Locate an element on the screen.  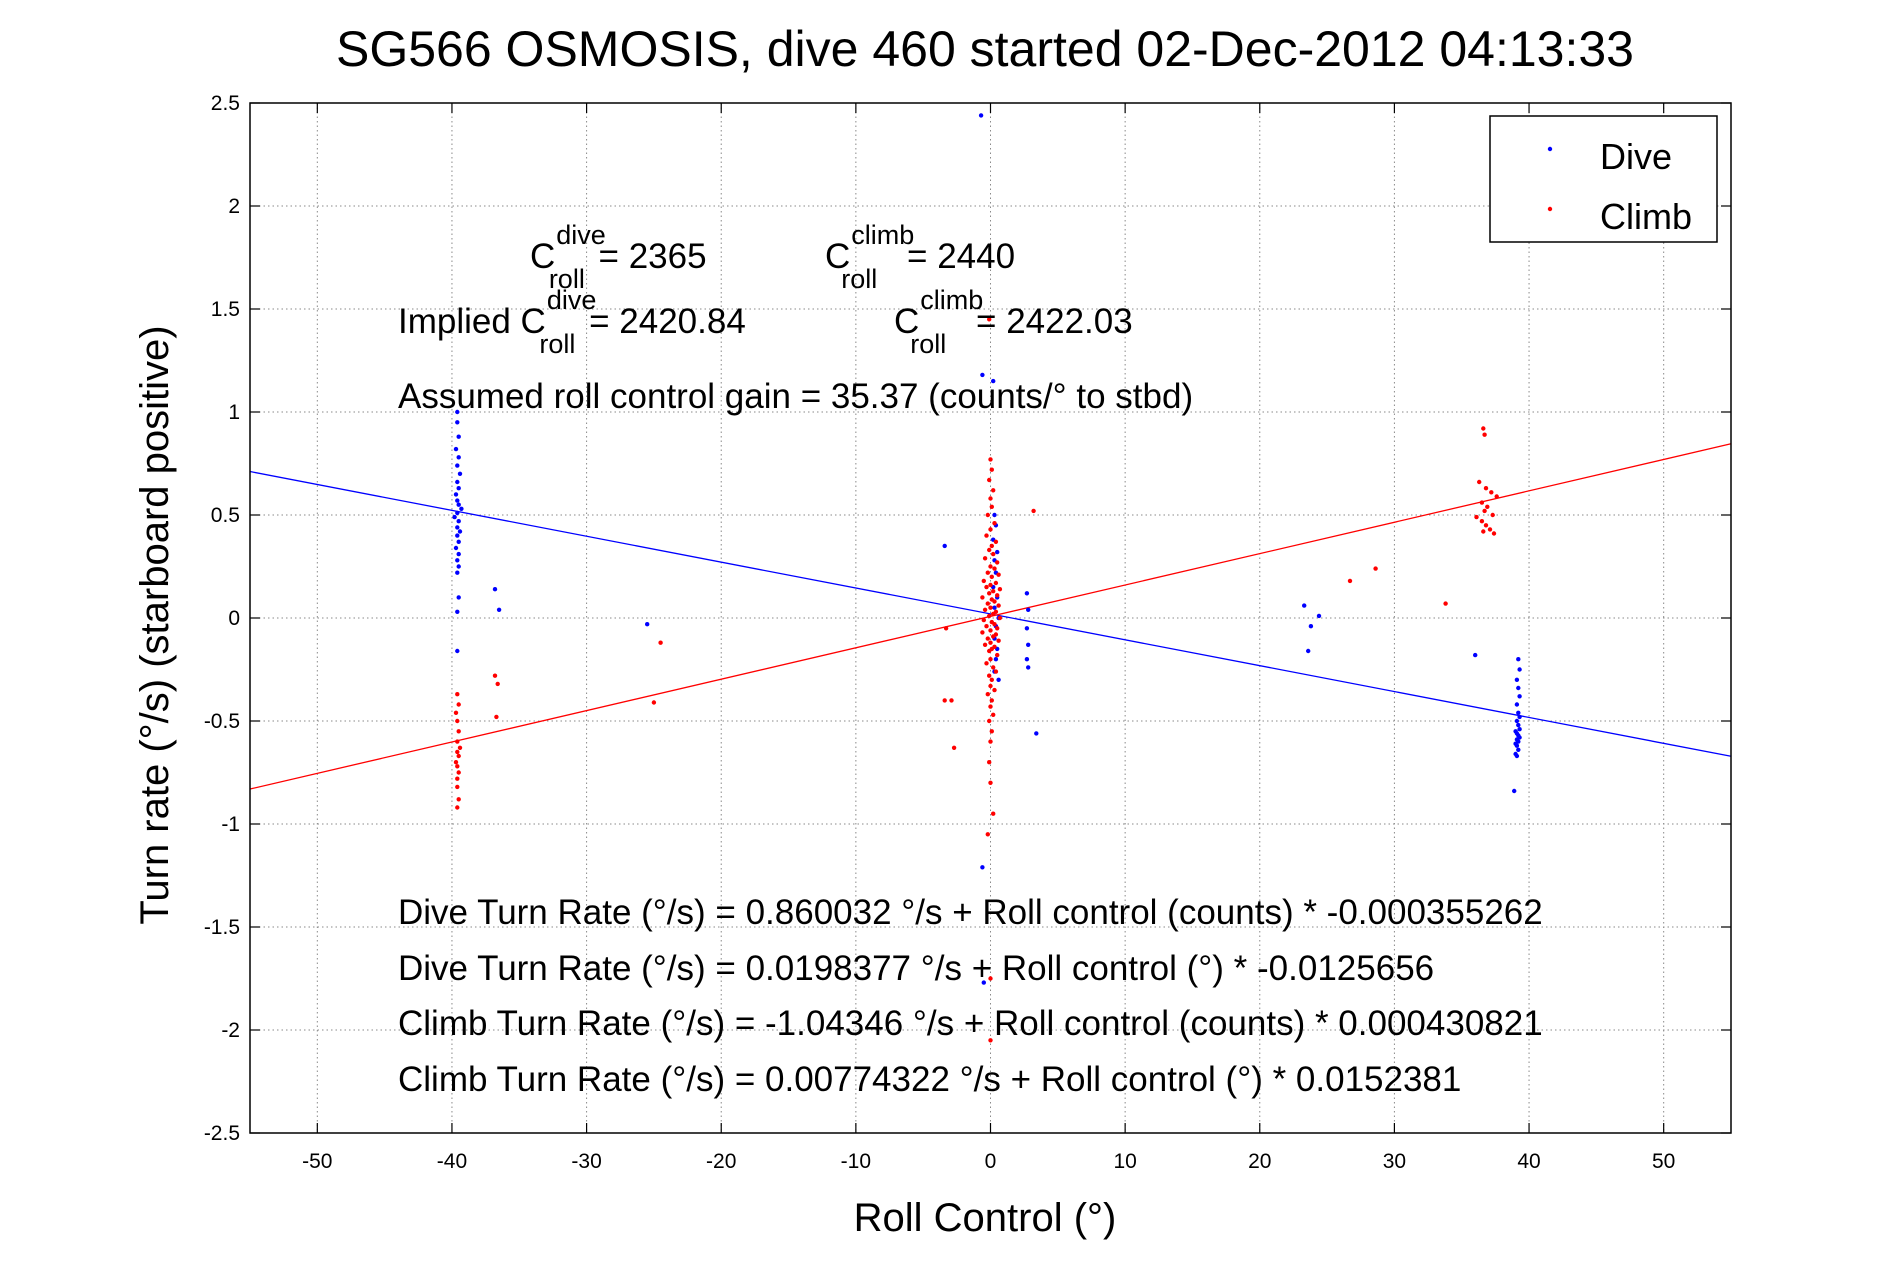
annotation-c-climb: Cclimb roll = 2440 is located at coordinates (920, 257).